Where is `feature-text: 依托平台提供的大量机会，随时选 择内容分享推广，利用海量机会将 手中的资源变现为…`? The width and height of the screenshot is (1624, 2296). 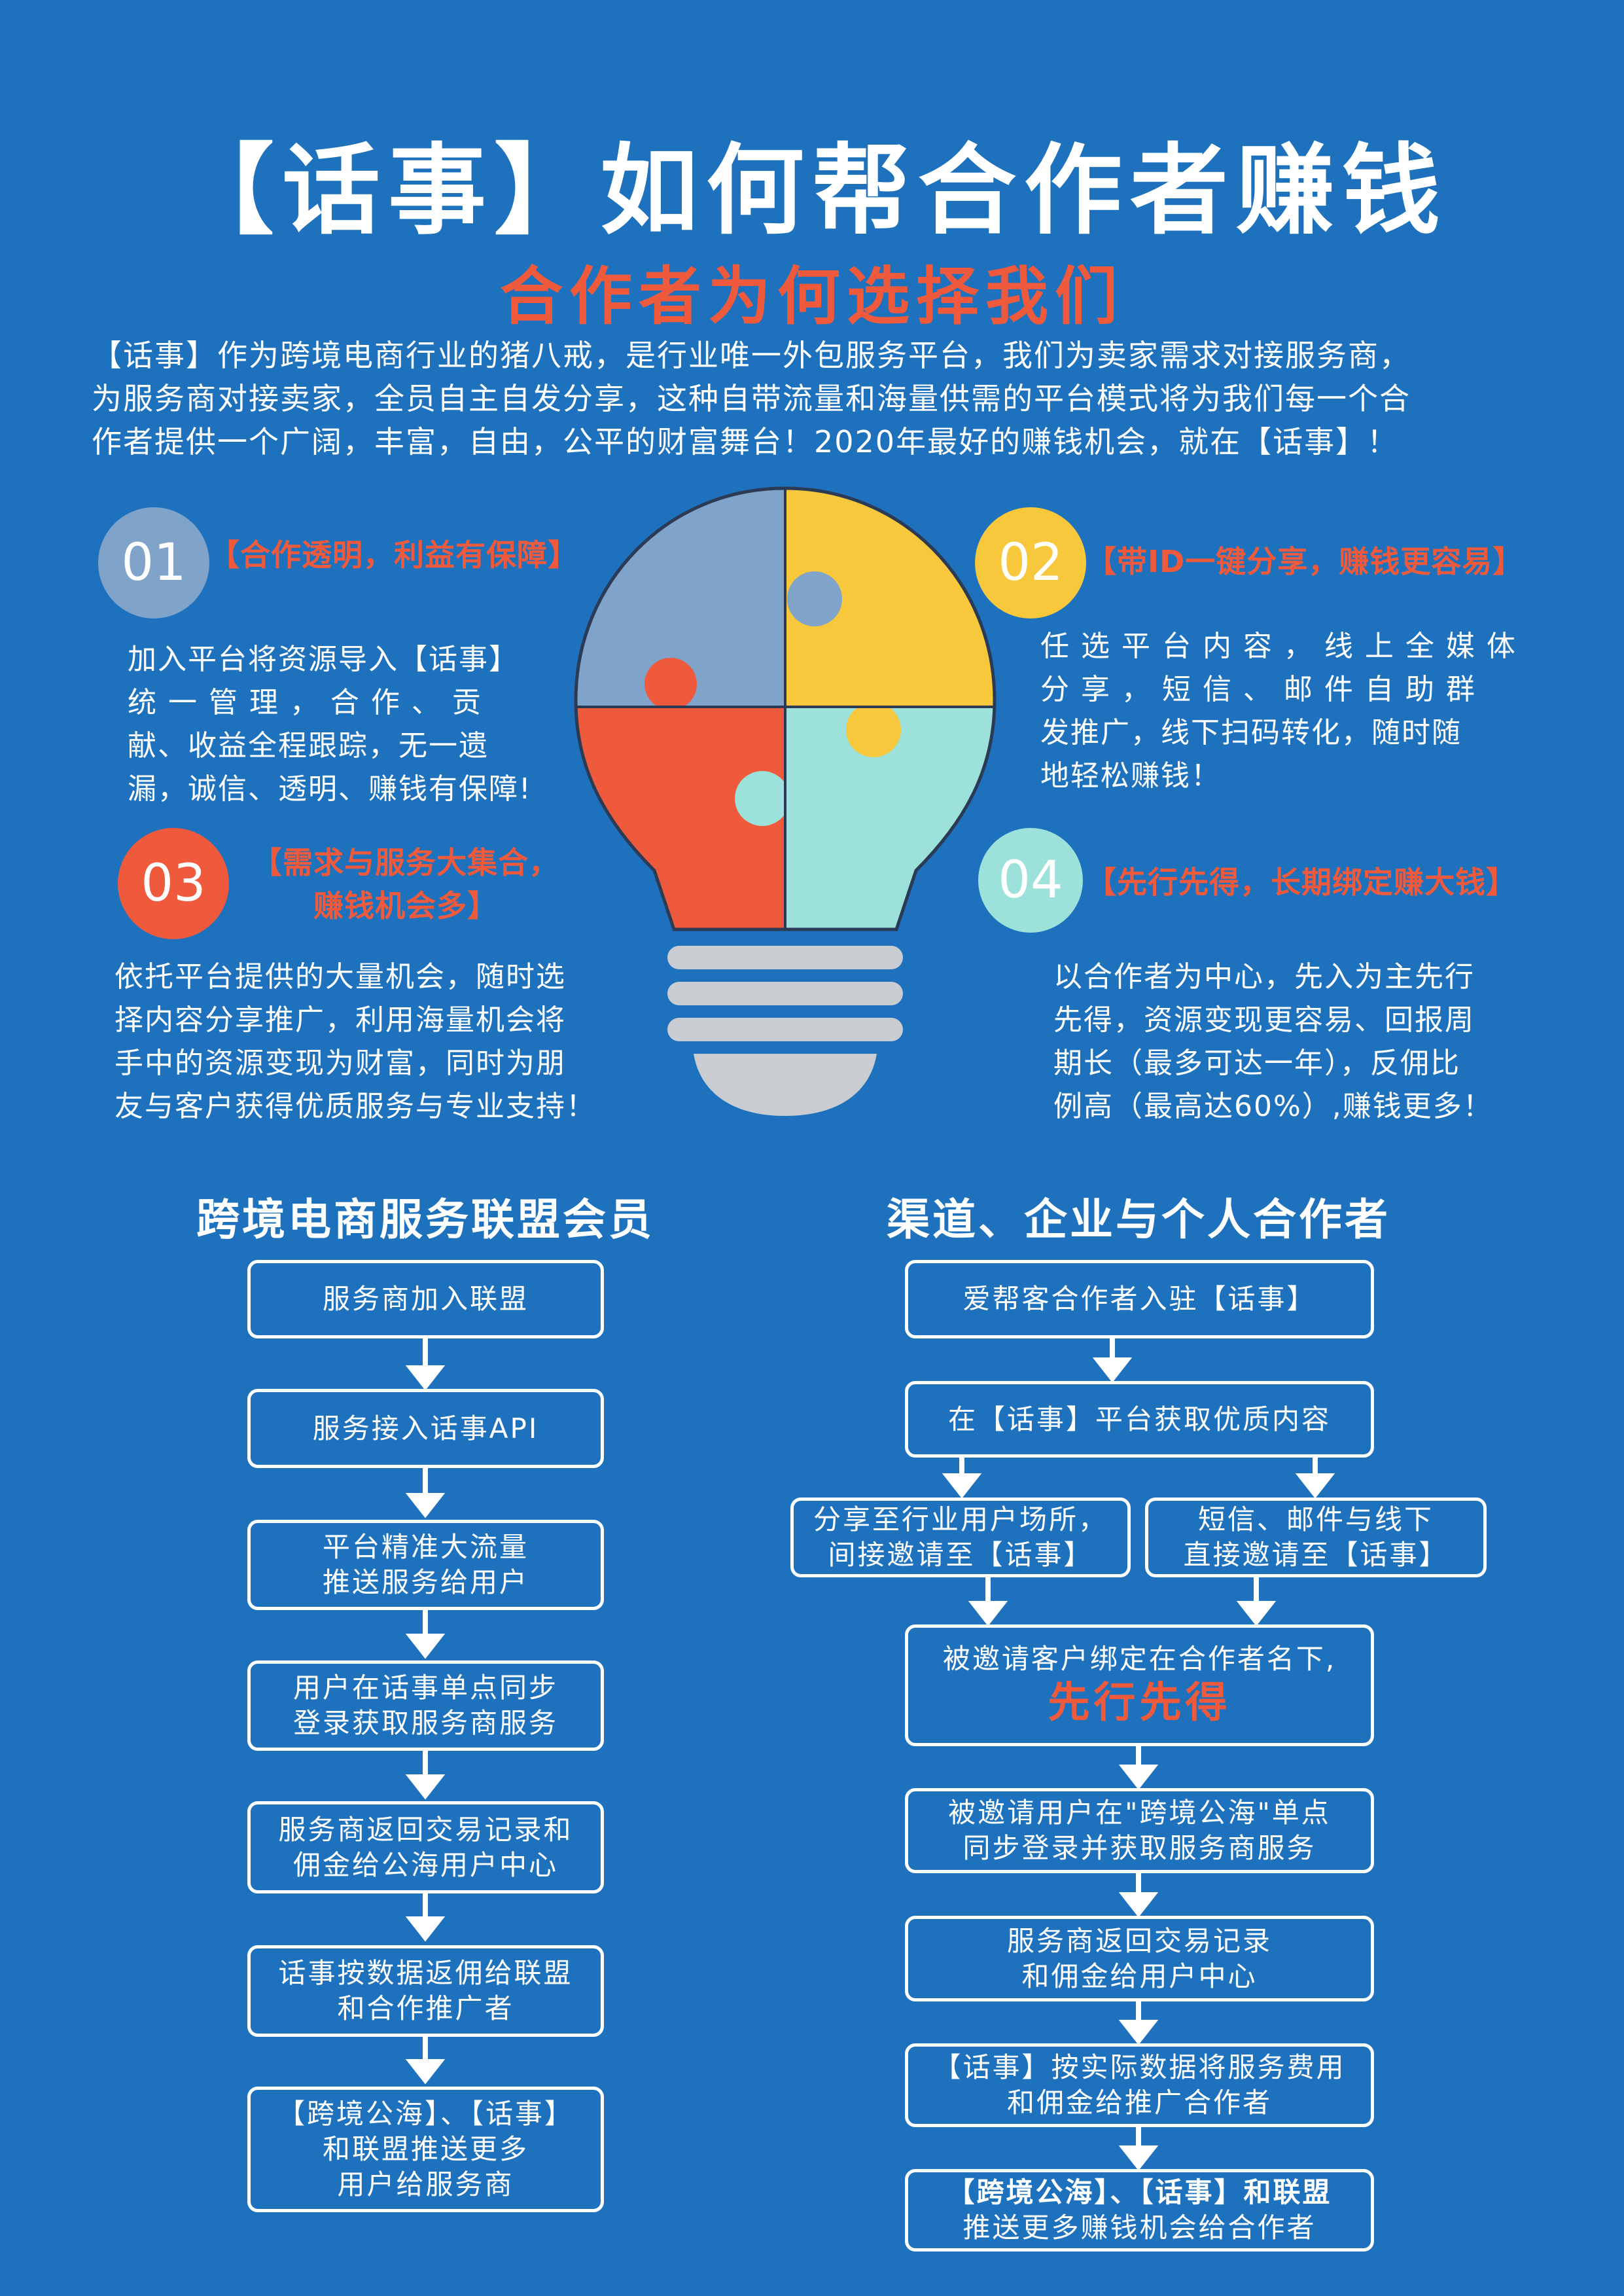 feature-text: 依托平台提供的大量机会，随时选 择内容分享推广，利用海量机会将 手中的资源变现为… is located at coordinates (386, 1042).